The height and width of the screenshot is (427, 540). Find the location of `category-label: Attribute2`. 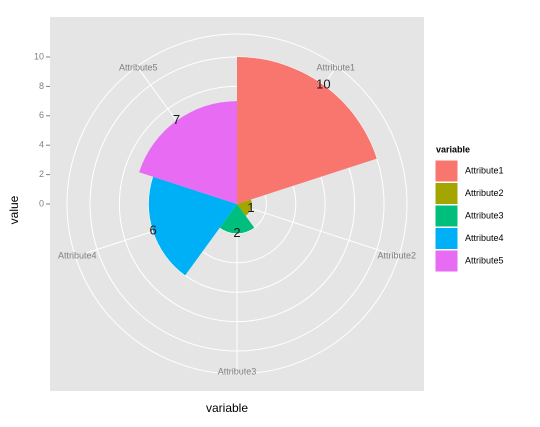

category-label: Attribute2 is located at coordinates (397, 255).